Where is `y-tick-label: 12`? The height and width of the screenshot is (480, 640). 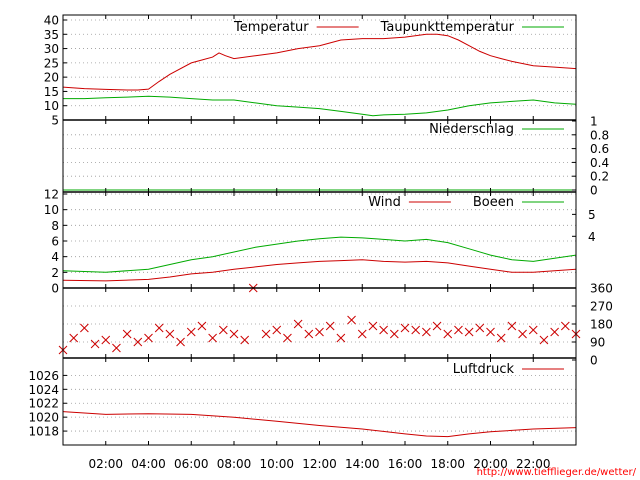 y-tick-label: 12 is located at coordinates (51, 195).